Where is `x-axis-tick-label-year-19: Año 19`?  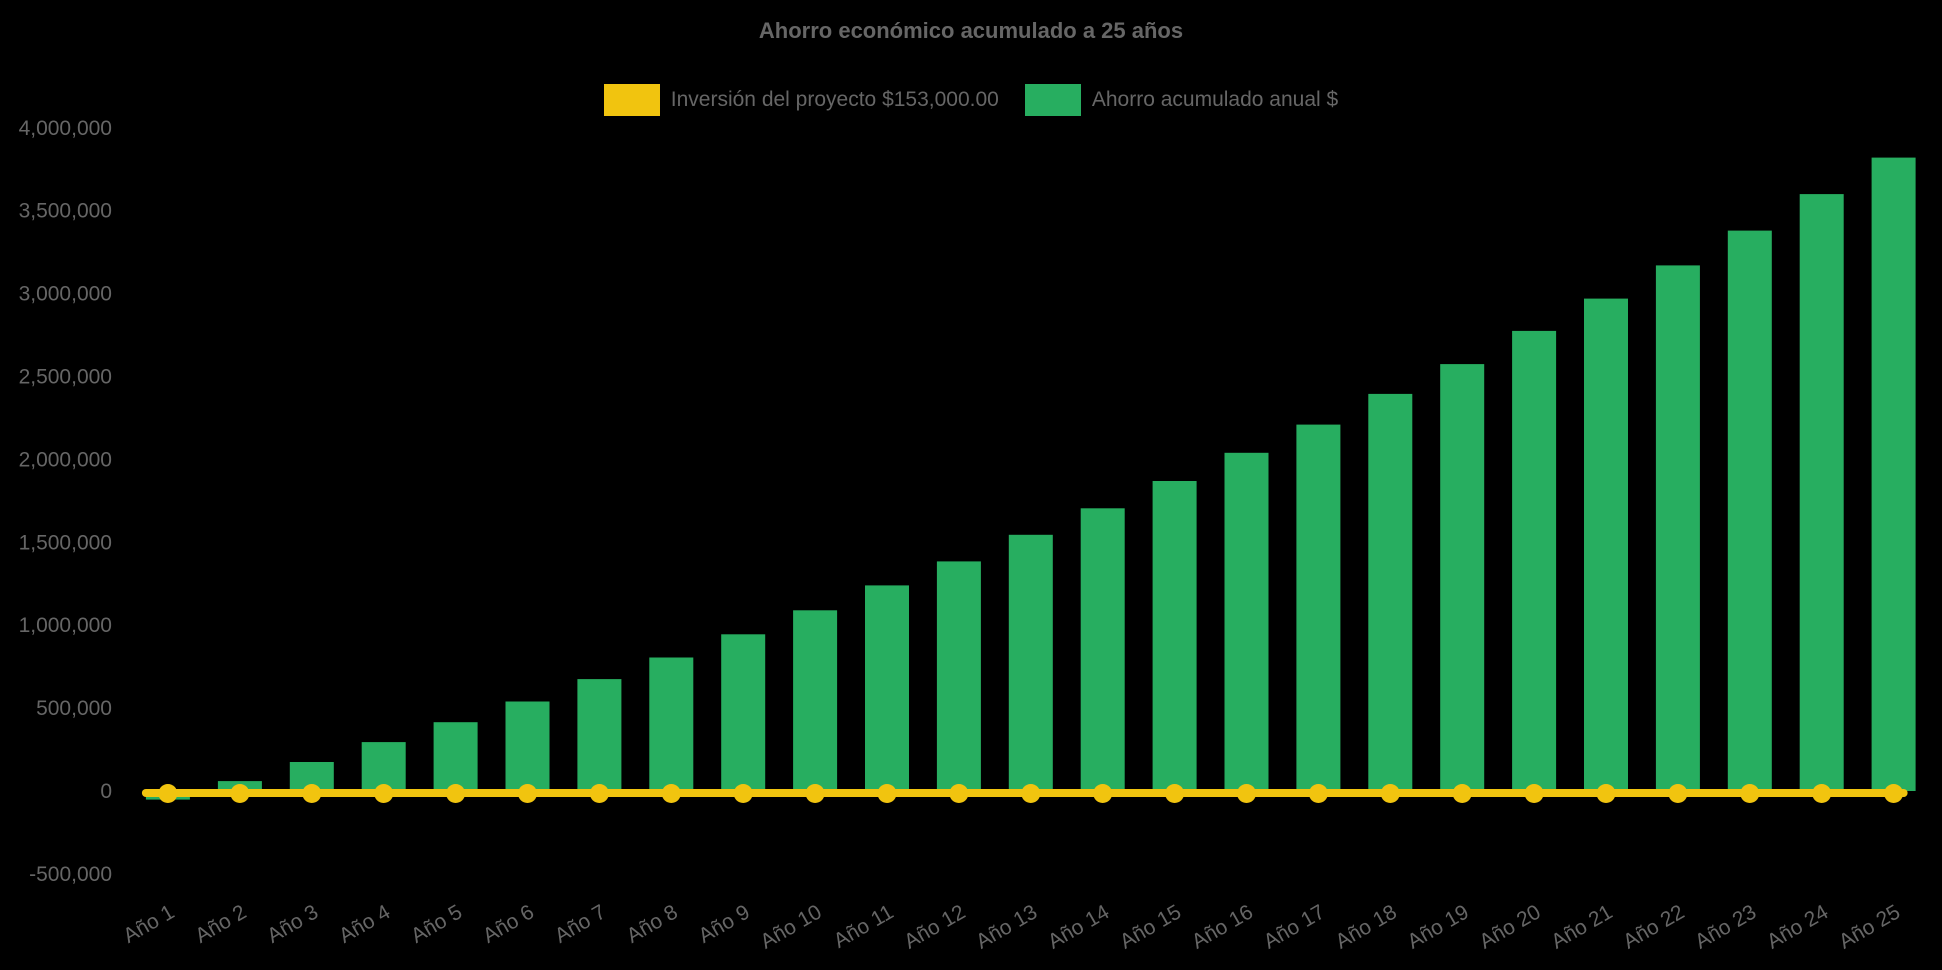 x-axis-tick-label-year-19: Año 19 is located at coordinates (1438, 926).